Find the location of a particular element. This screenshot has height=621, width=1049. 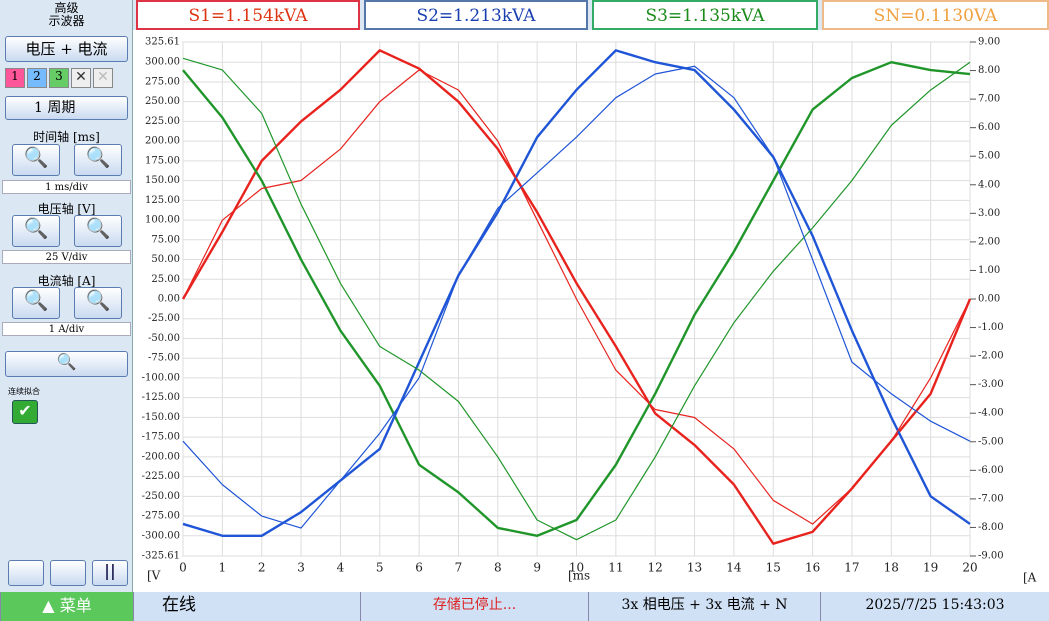

x-tick-label: 4 is located at coordinates (341, 568).